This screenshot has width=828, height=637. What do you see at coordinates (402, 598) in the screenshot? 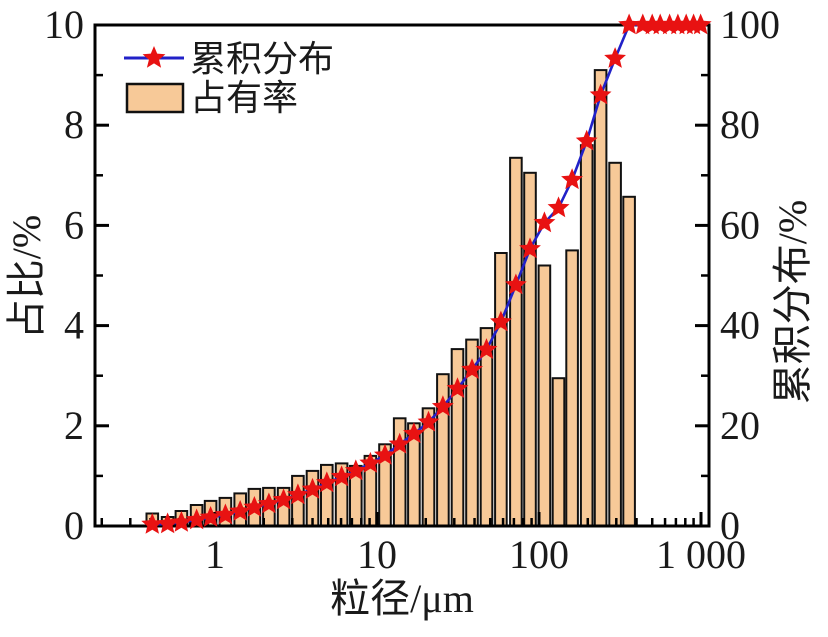
I see `x-axis-title: 粒径/μm` at bounding box center [402, 598].